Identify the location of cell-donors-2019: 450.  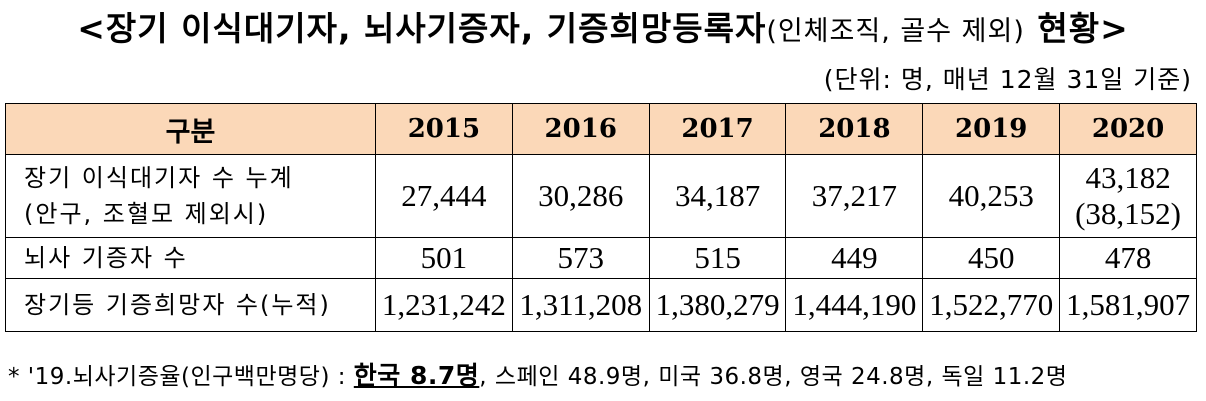
(991, 258).